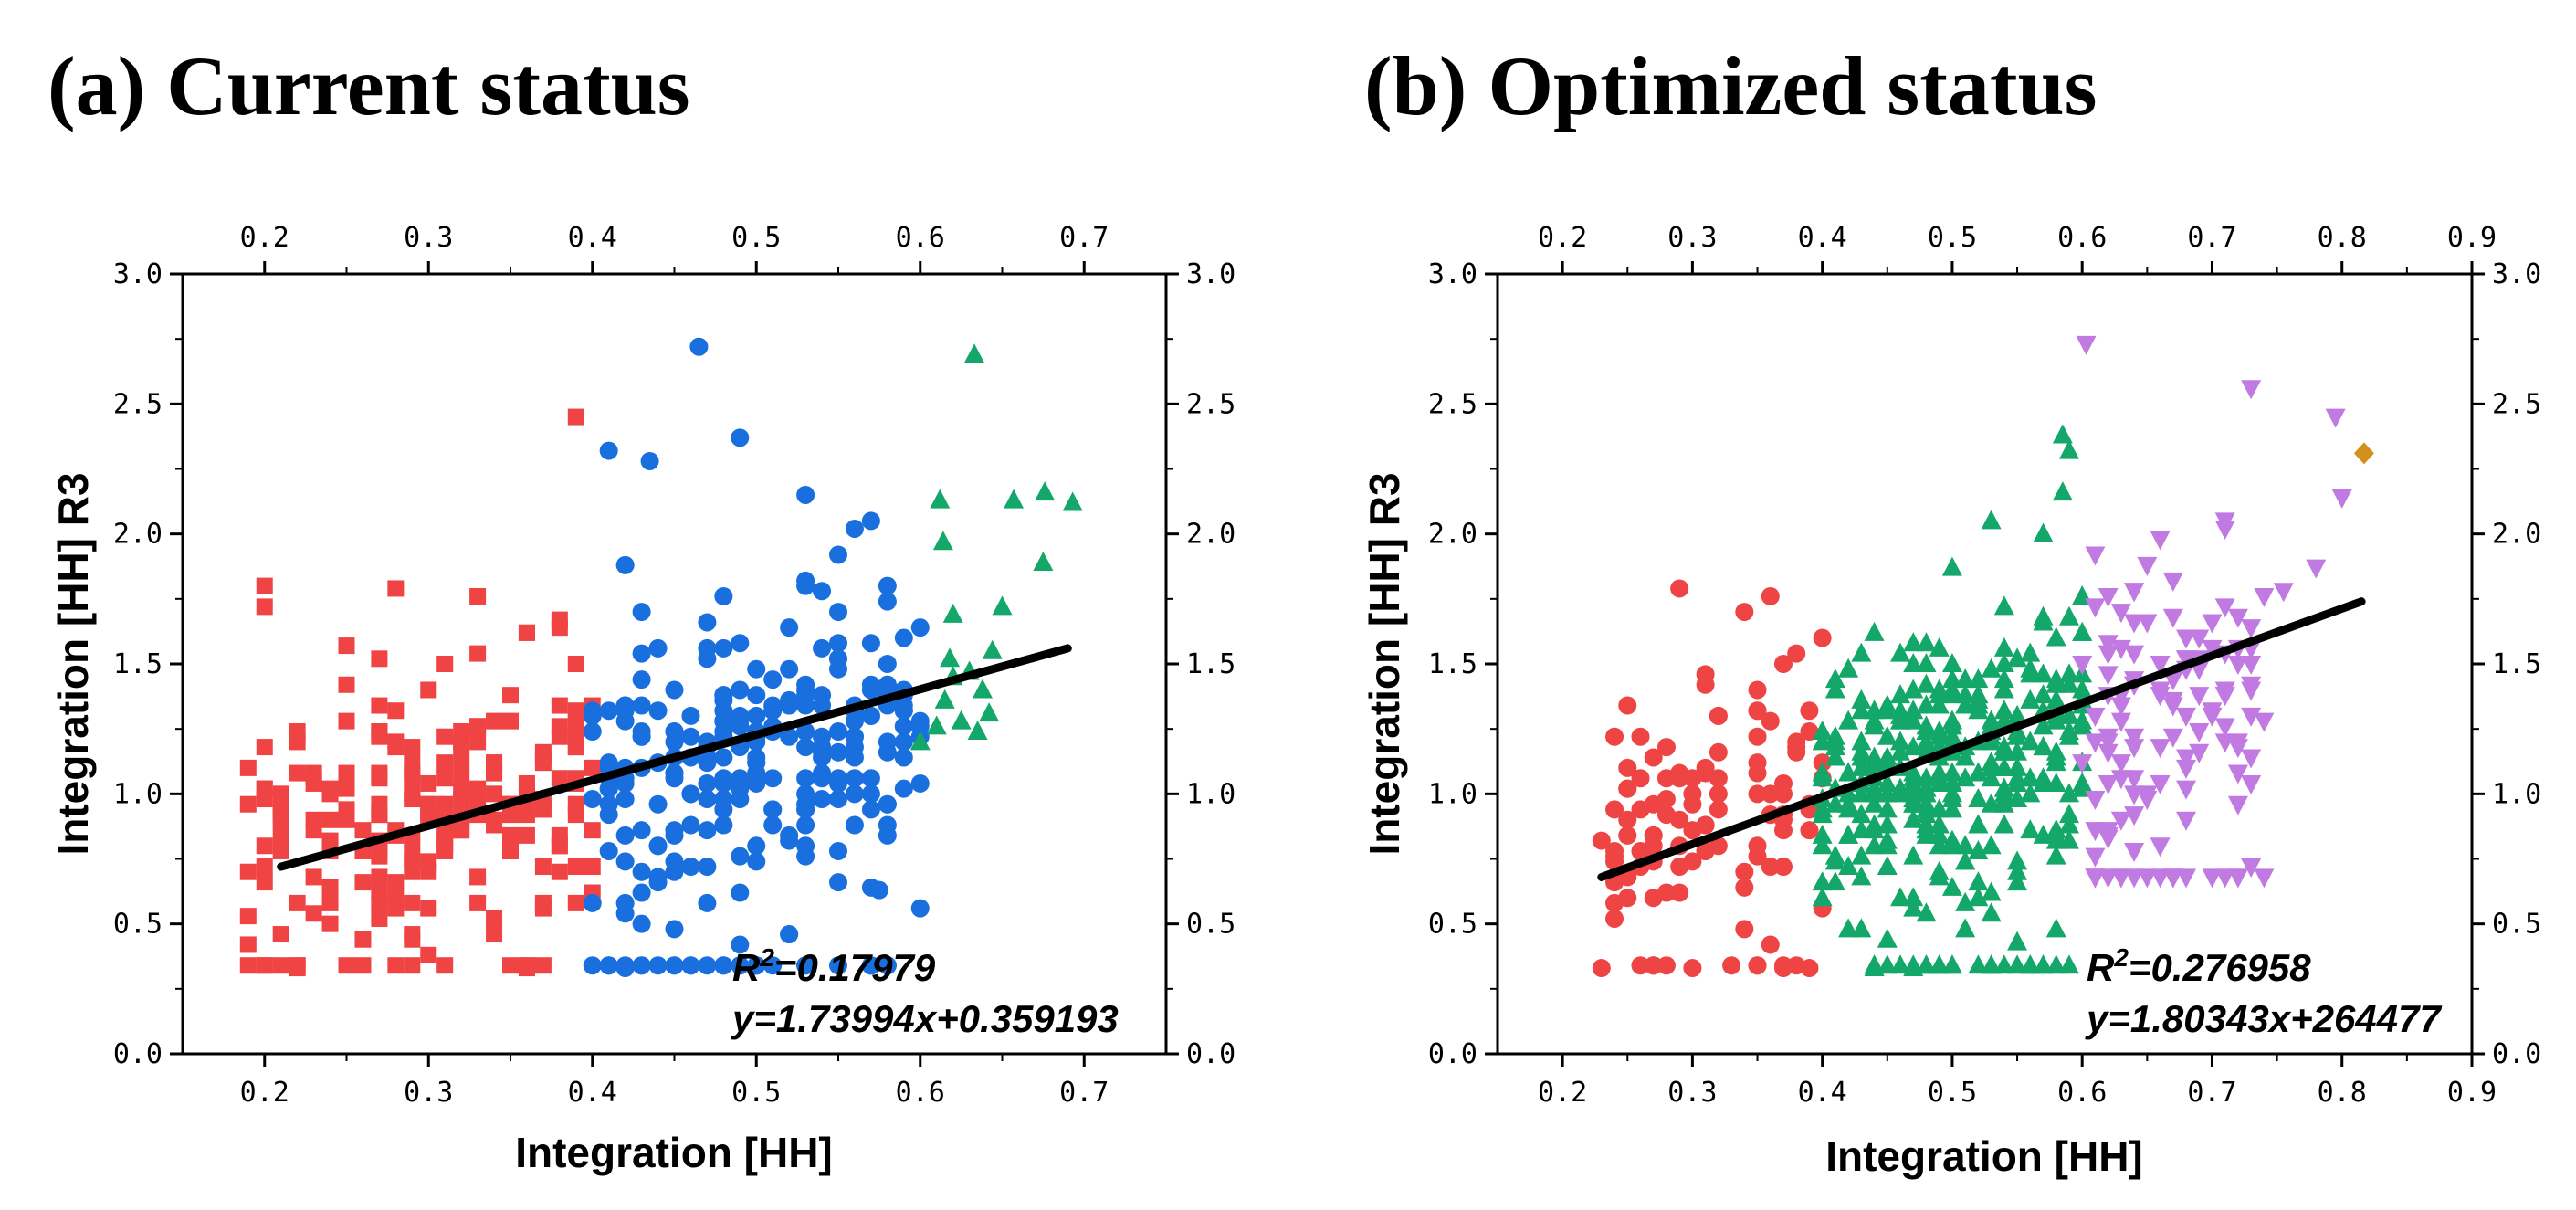 This screenshot has height=1210, width=2576. Describe the element at coordinates (1210, 1054) in the screenshot. I see `panel-a-ytick-label-right: 0.0` at that location.